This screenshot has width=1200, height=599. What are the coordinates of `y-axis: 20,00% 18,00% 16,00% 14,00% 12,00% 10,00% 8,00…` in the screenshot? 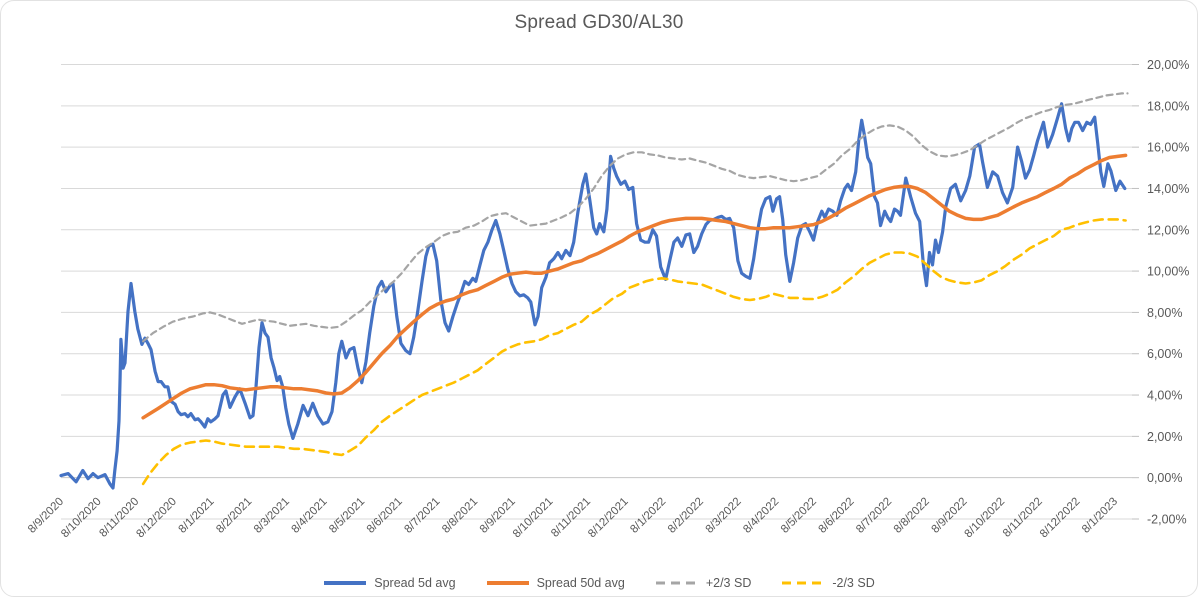 It's located at (1160, 292).